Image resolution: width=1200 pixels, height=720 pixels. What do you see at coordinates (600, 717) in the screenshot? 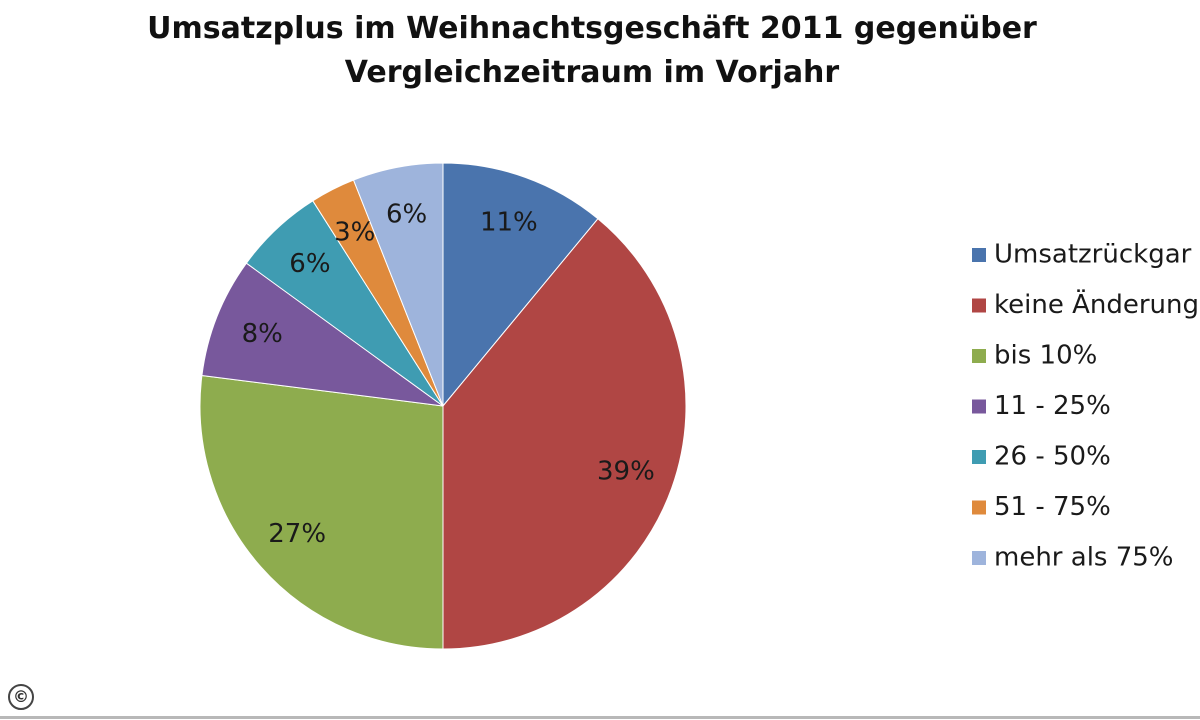
I see `bottom-divider` at bounding box center [600, 717].